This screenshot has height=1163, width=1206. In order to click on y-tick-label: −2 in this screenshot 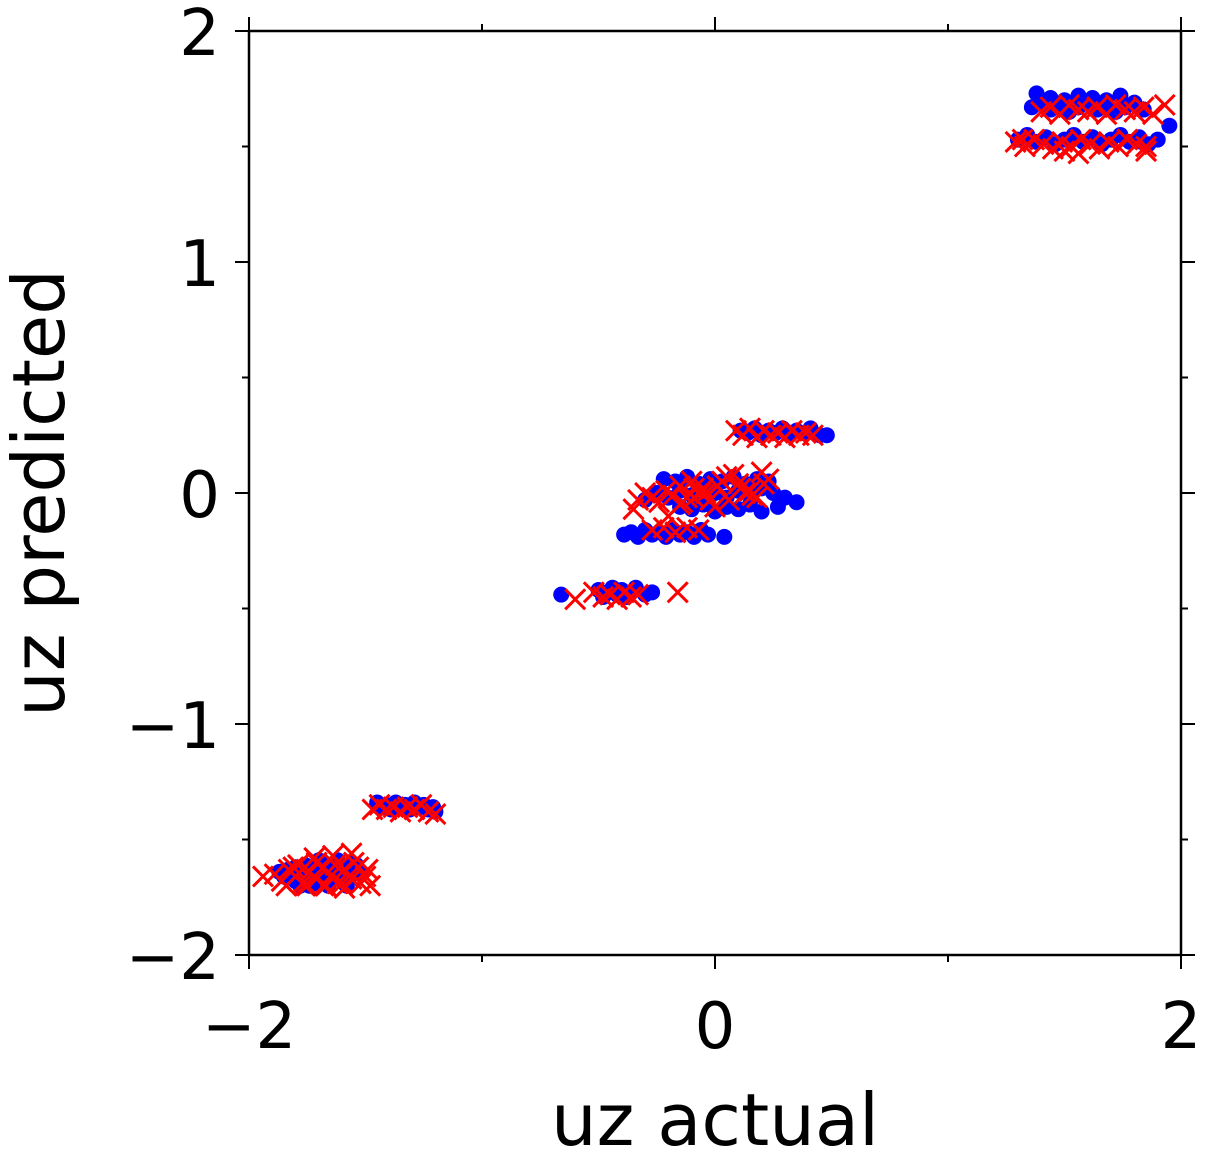, I will do `click(173, 958)`.